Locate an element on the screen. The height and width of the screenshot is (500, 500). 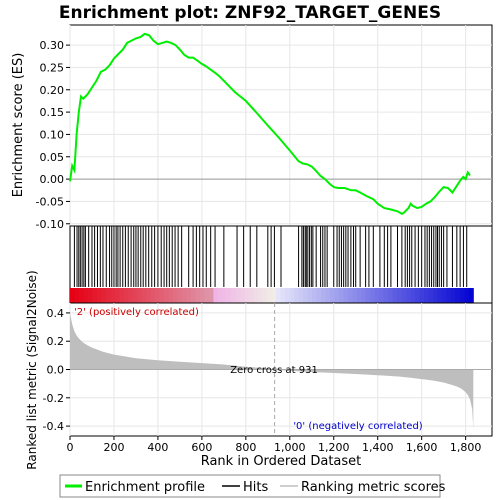
metric-x-tick-label: 1,400 is located at coordinates (378, 447).